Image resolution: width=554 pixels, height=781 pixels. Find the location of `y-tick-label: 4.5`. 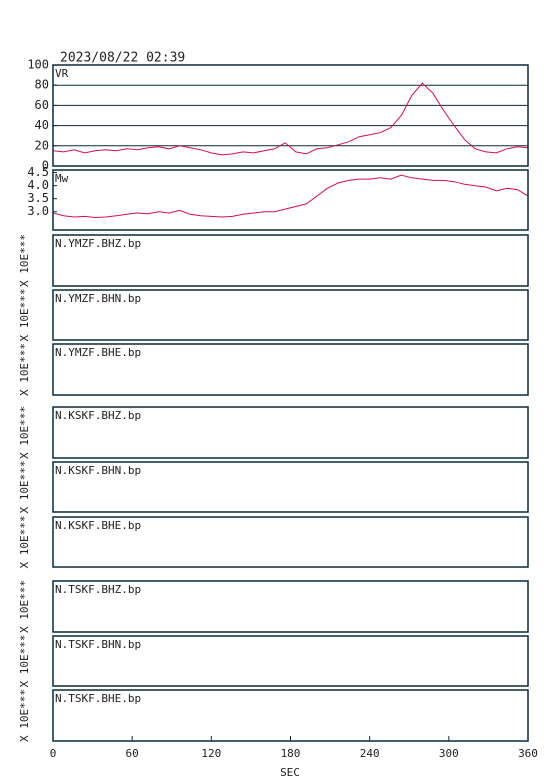

y-tick-label: 4.5 is located at coordinates (38, 172).